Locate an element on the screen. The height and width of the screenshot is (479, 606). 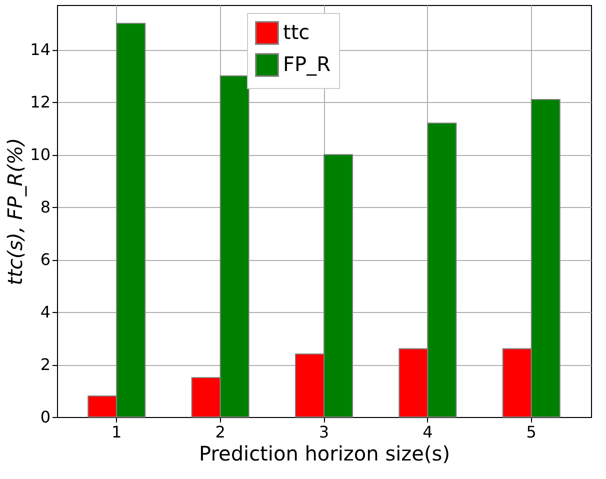
y-tick-label: 2 is located at coordinates (45, 364).